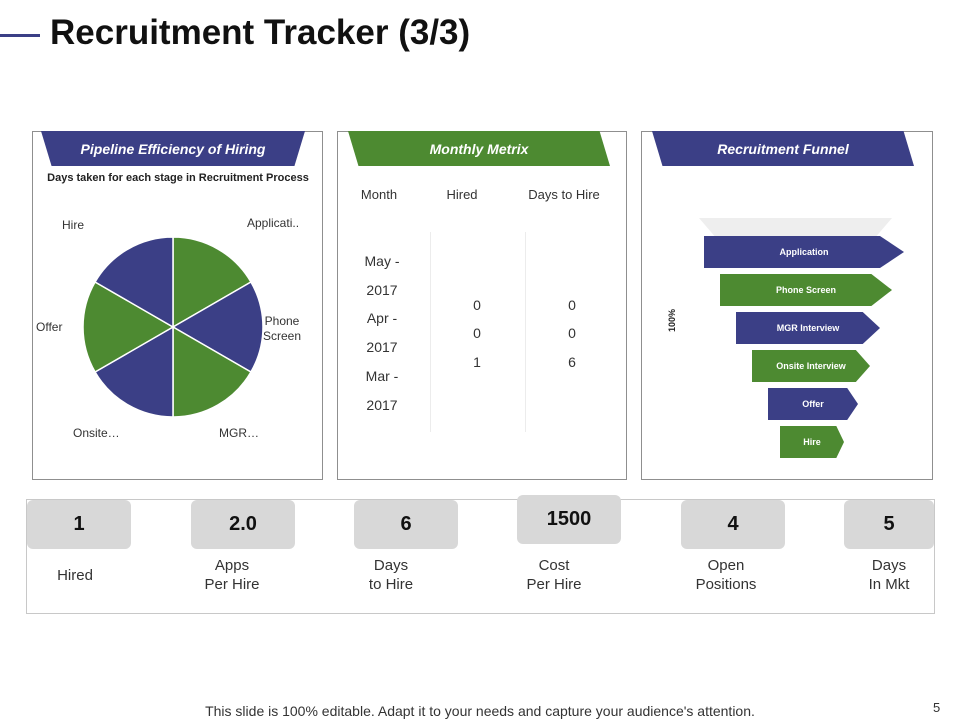  I want to click on column-header-days-to-hire: Days to Hire, so click(564, 194).